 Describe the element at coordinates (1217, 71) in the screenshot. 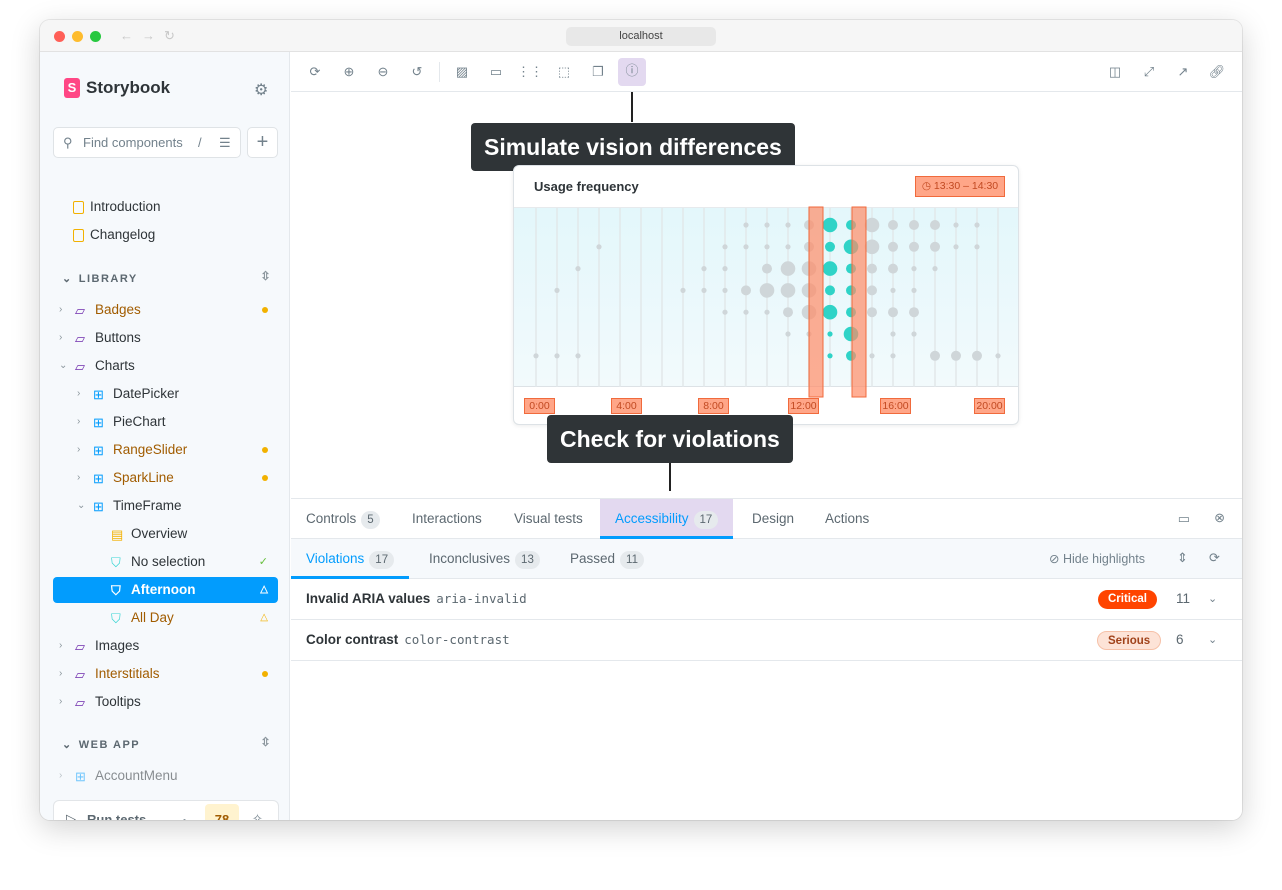

I see `link-icon: 🔗︎` at that location.